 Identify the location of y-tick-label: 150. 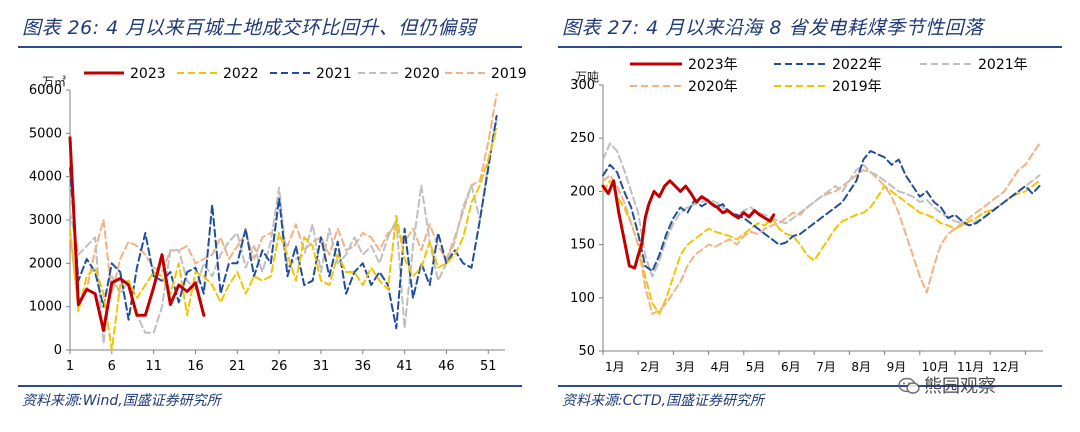
(582, 245).